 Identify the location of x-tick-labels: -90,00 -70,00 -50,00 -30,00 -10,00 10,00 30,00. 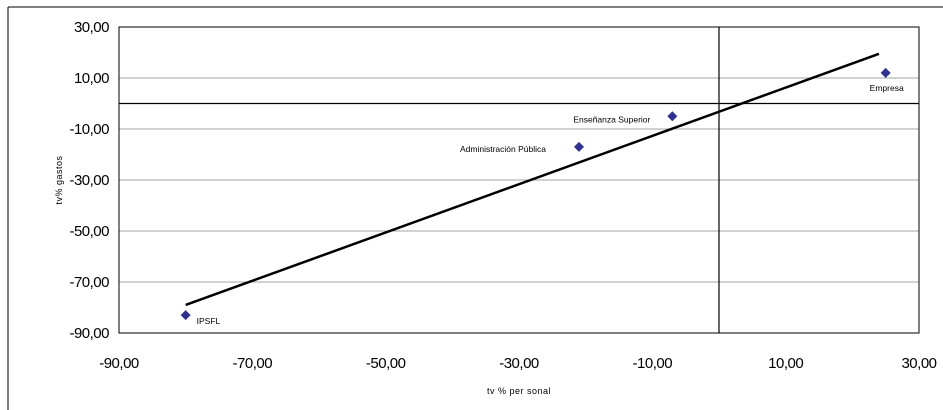
(518, 363).